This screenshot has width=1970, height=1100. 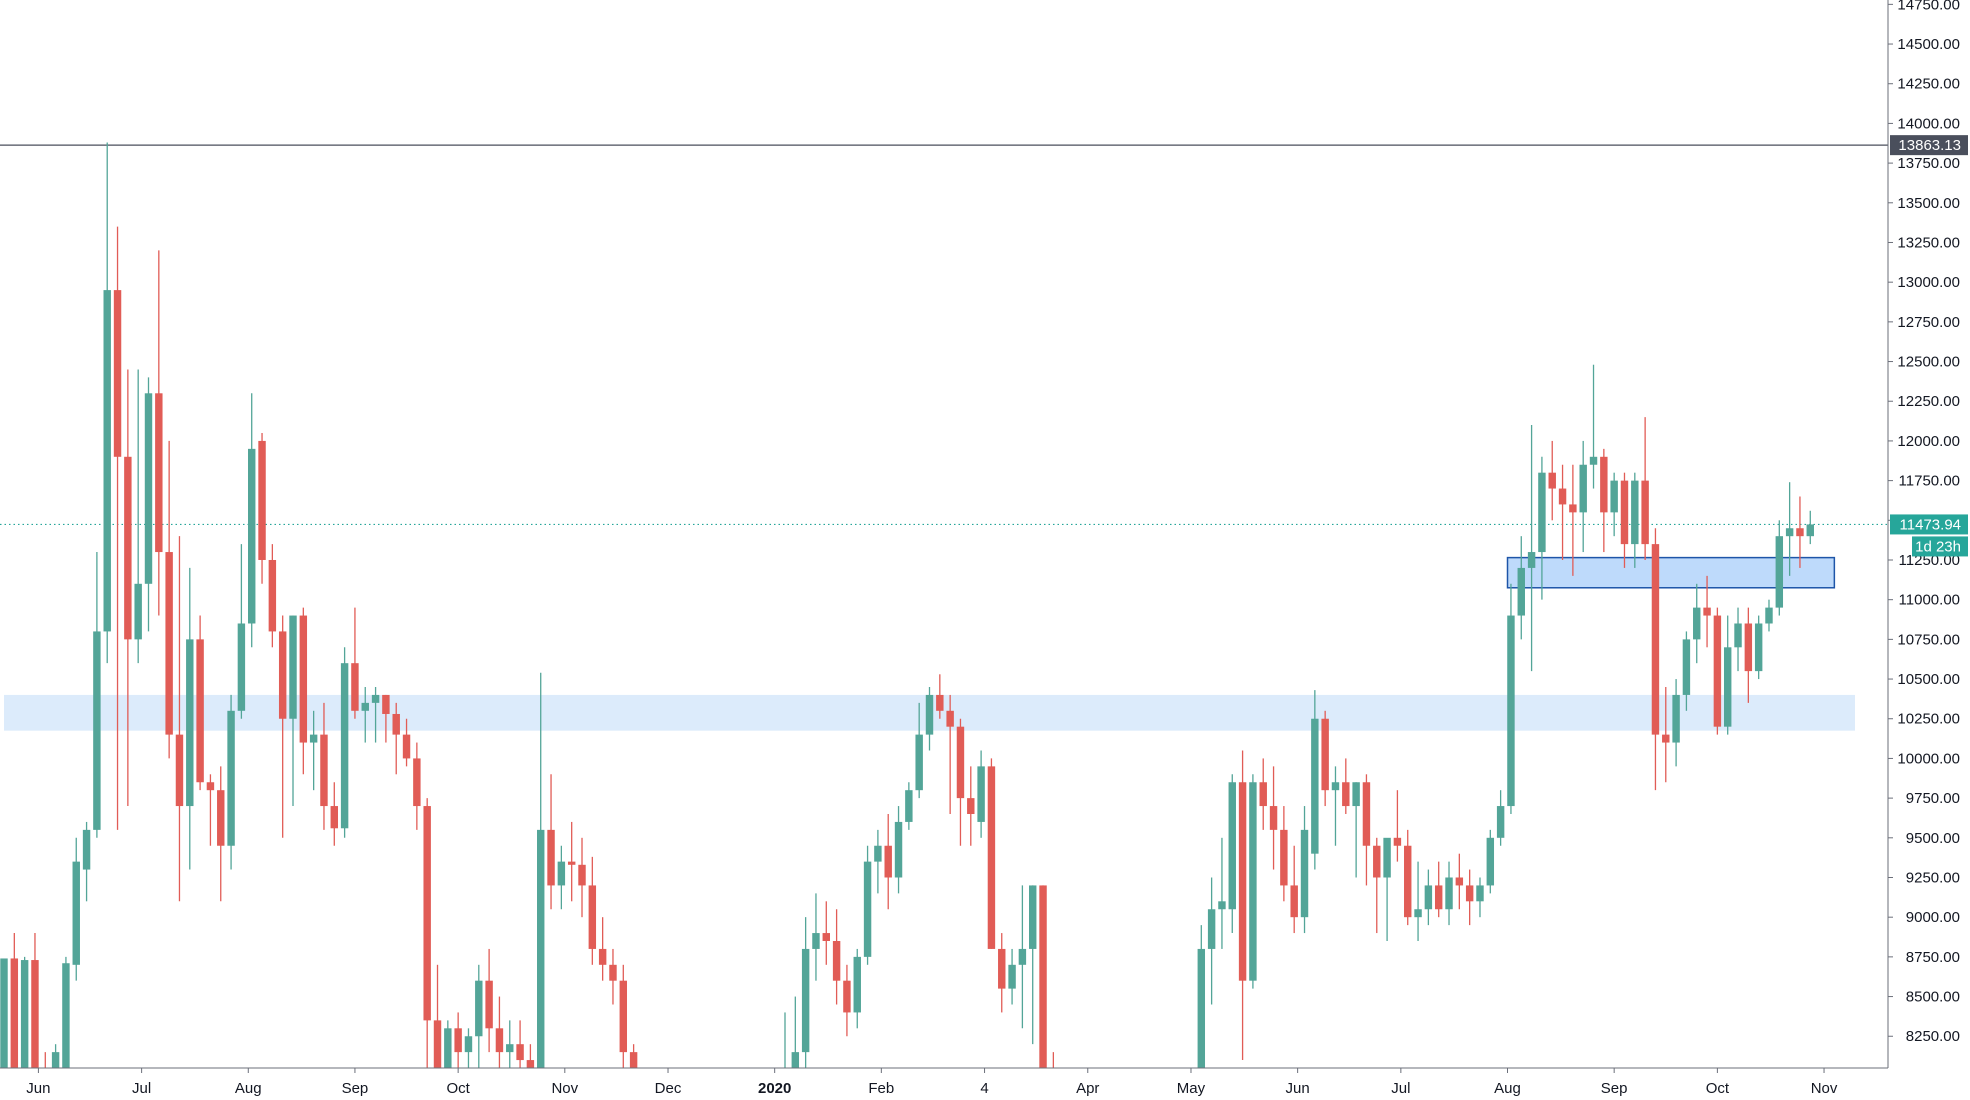 I want to click on bar-countdown-tag, so click(x=1940, y=546).